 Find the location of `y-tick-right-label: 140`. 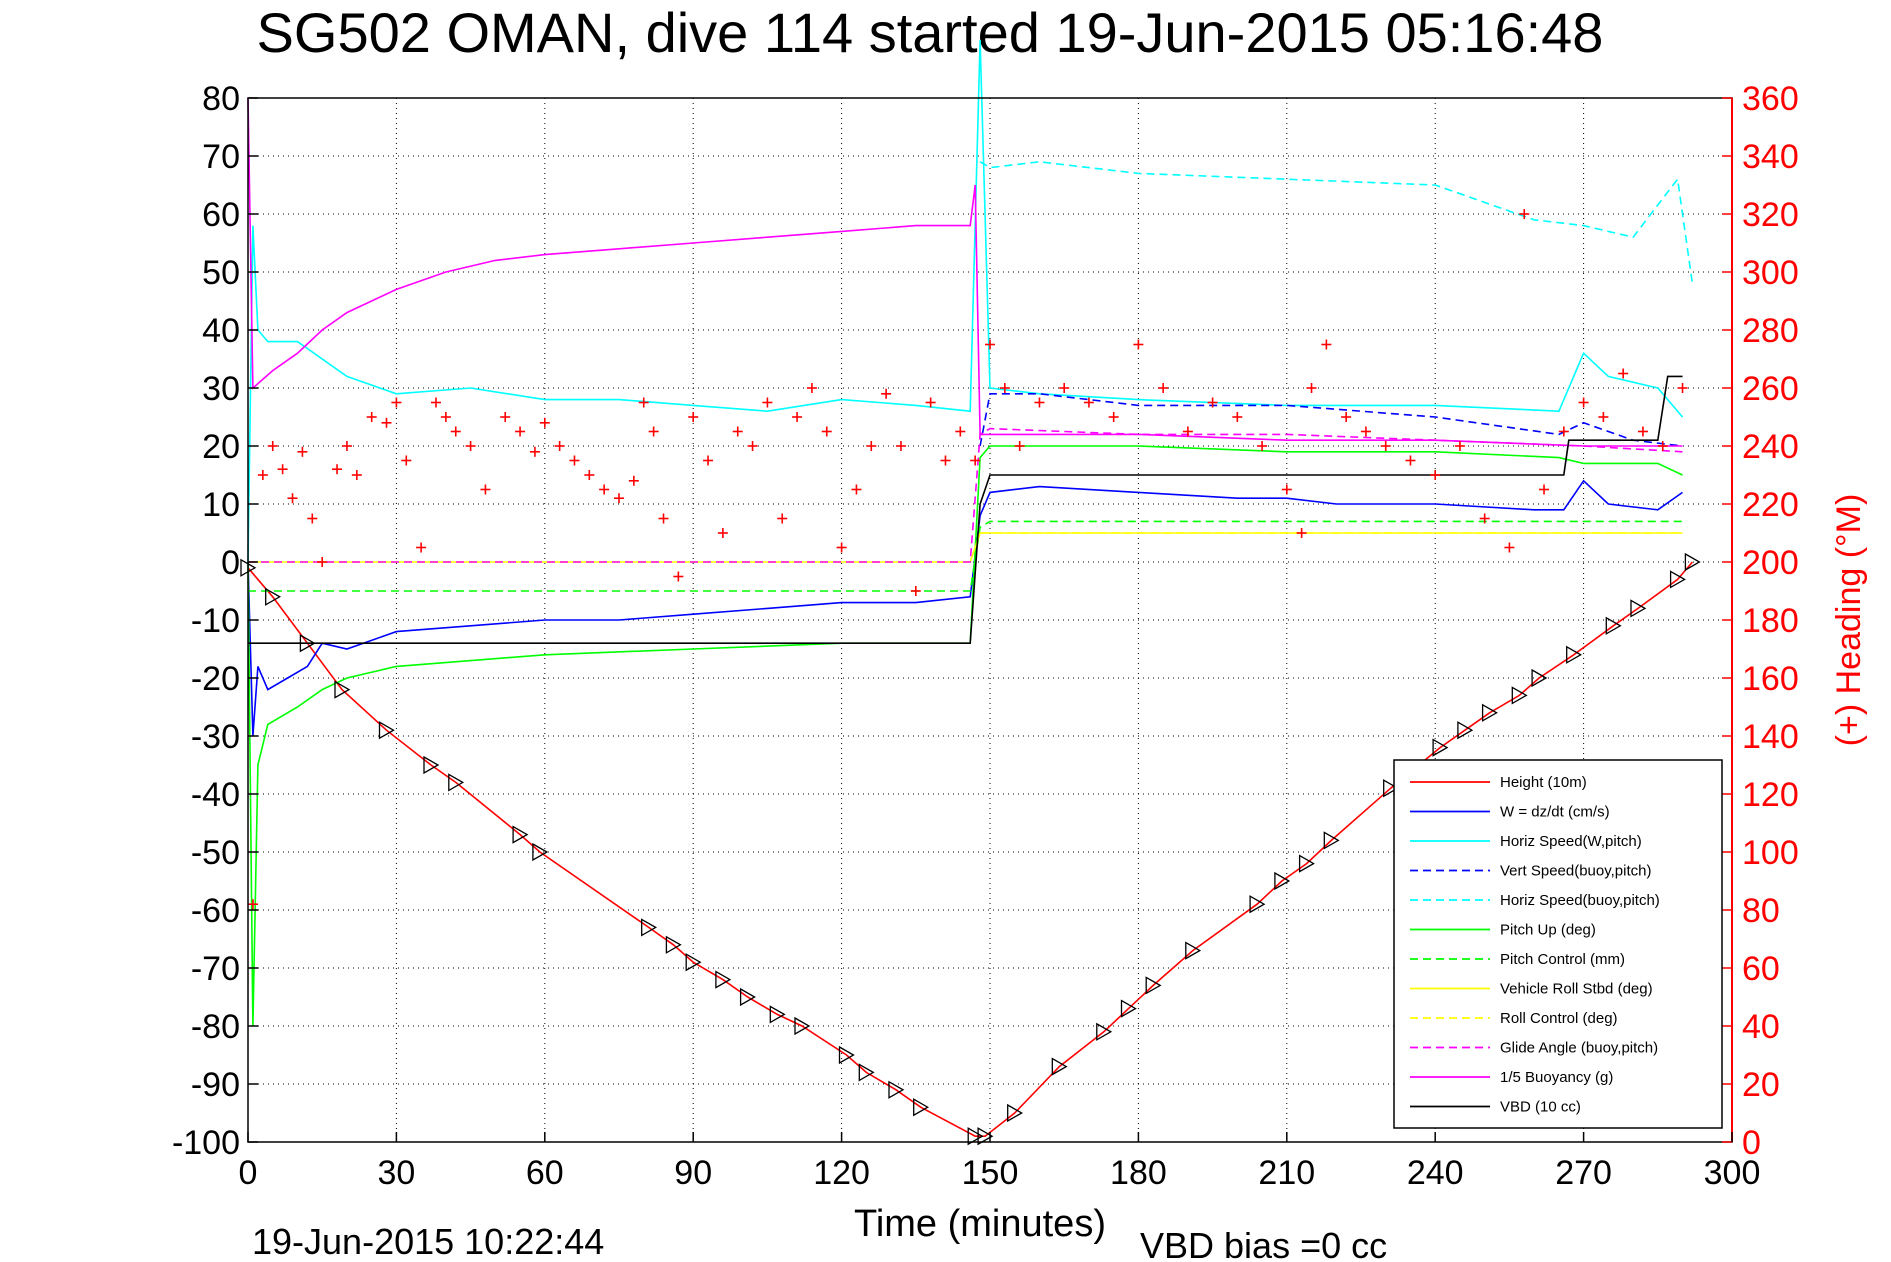

y-tick-right-label: 140 is located at coordinates (1770, 737).